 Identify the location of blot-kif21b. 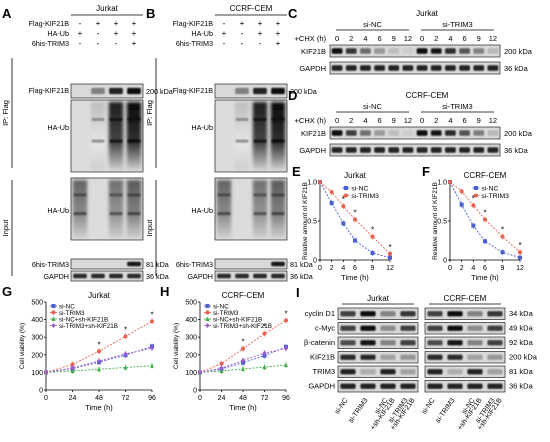
(415, 51).